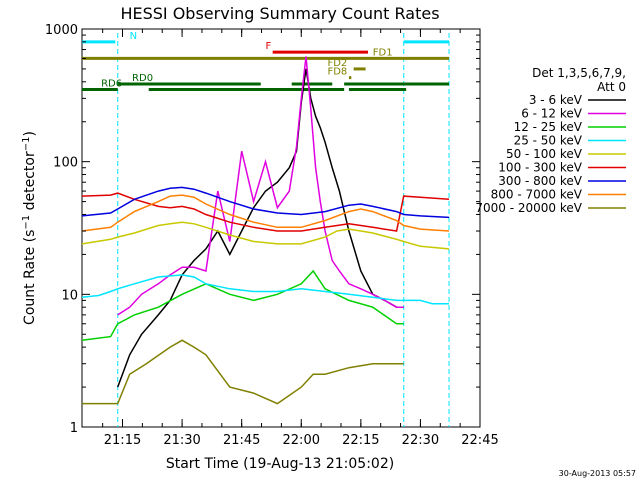  What do you see at coordinates (142, 78) in the screenshot?
I see `flag-label: RD0` at bounding box center [142, 78].